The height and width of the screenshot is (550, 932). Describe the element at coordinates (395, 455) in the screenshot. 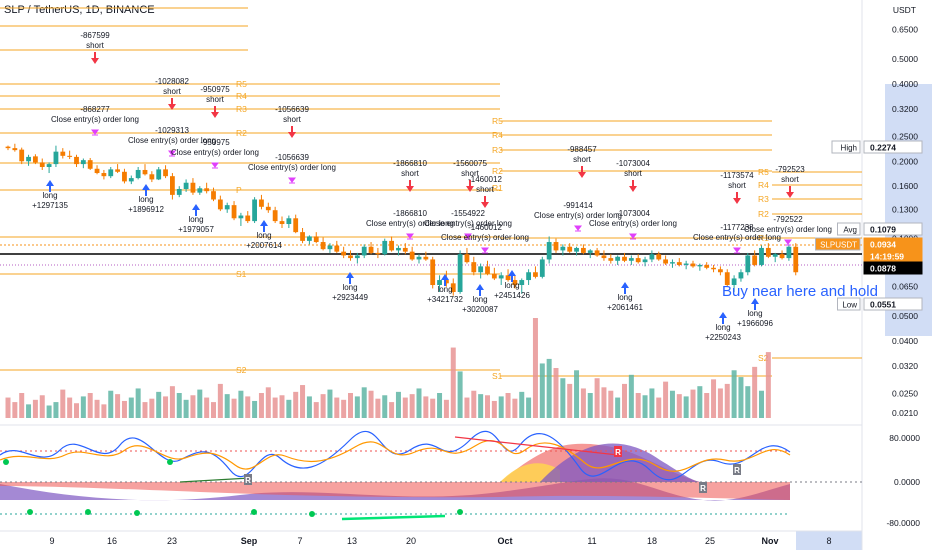

I see `osc-slow-line` at that location.